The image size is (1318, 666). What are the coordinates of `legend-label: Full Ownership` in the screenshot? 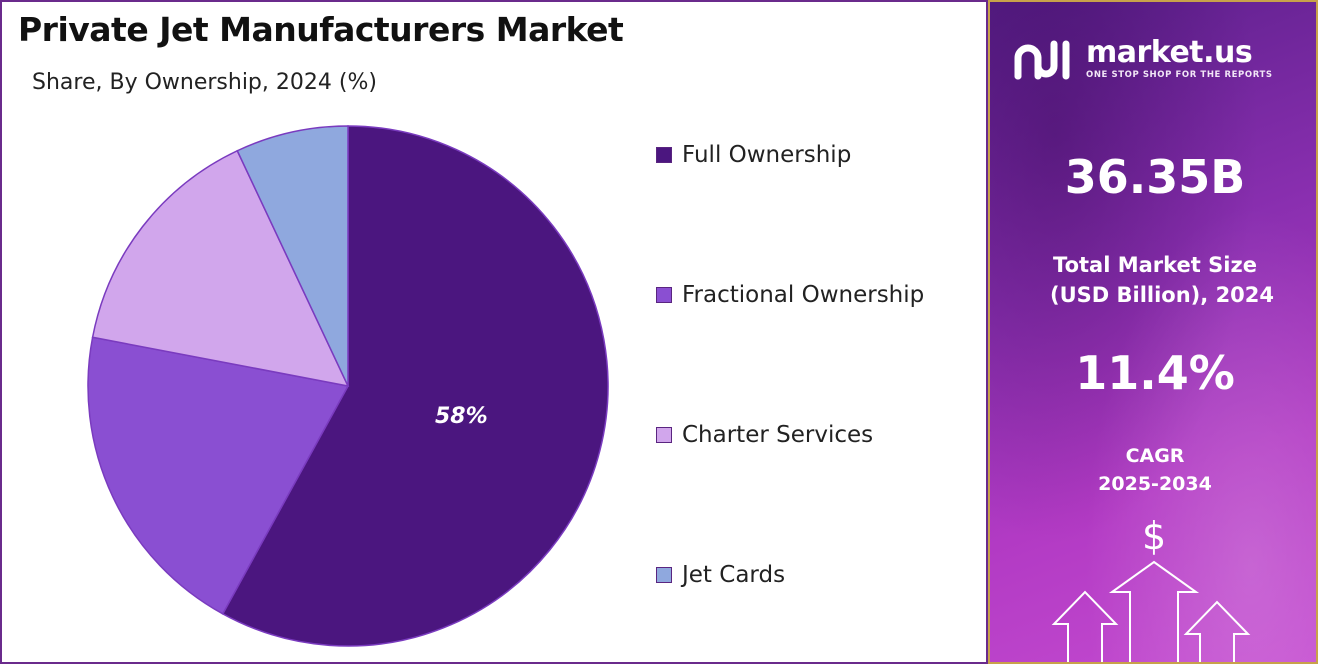 It's located at (767, 155).